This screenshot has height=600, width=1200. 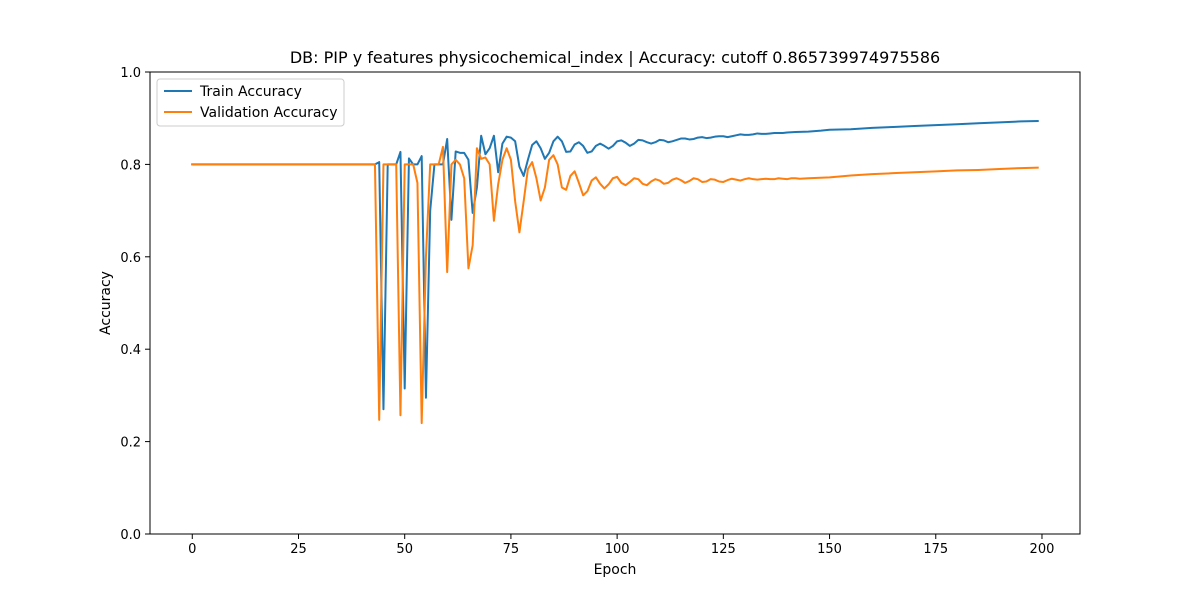 I want to click on y-tick-label: 1.0, so click(x=130, y=73).